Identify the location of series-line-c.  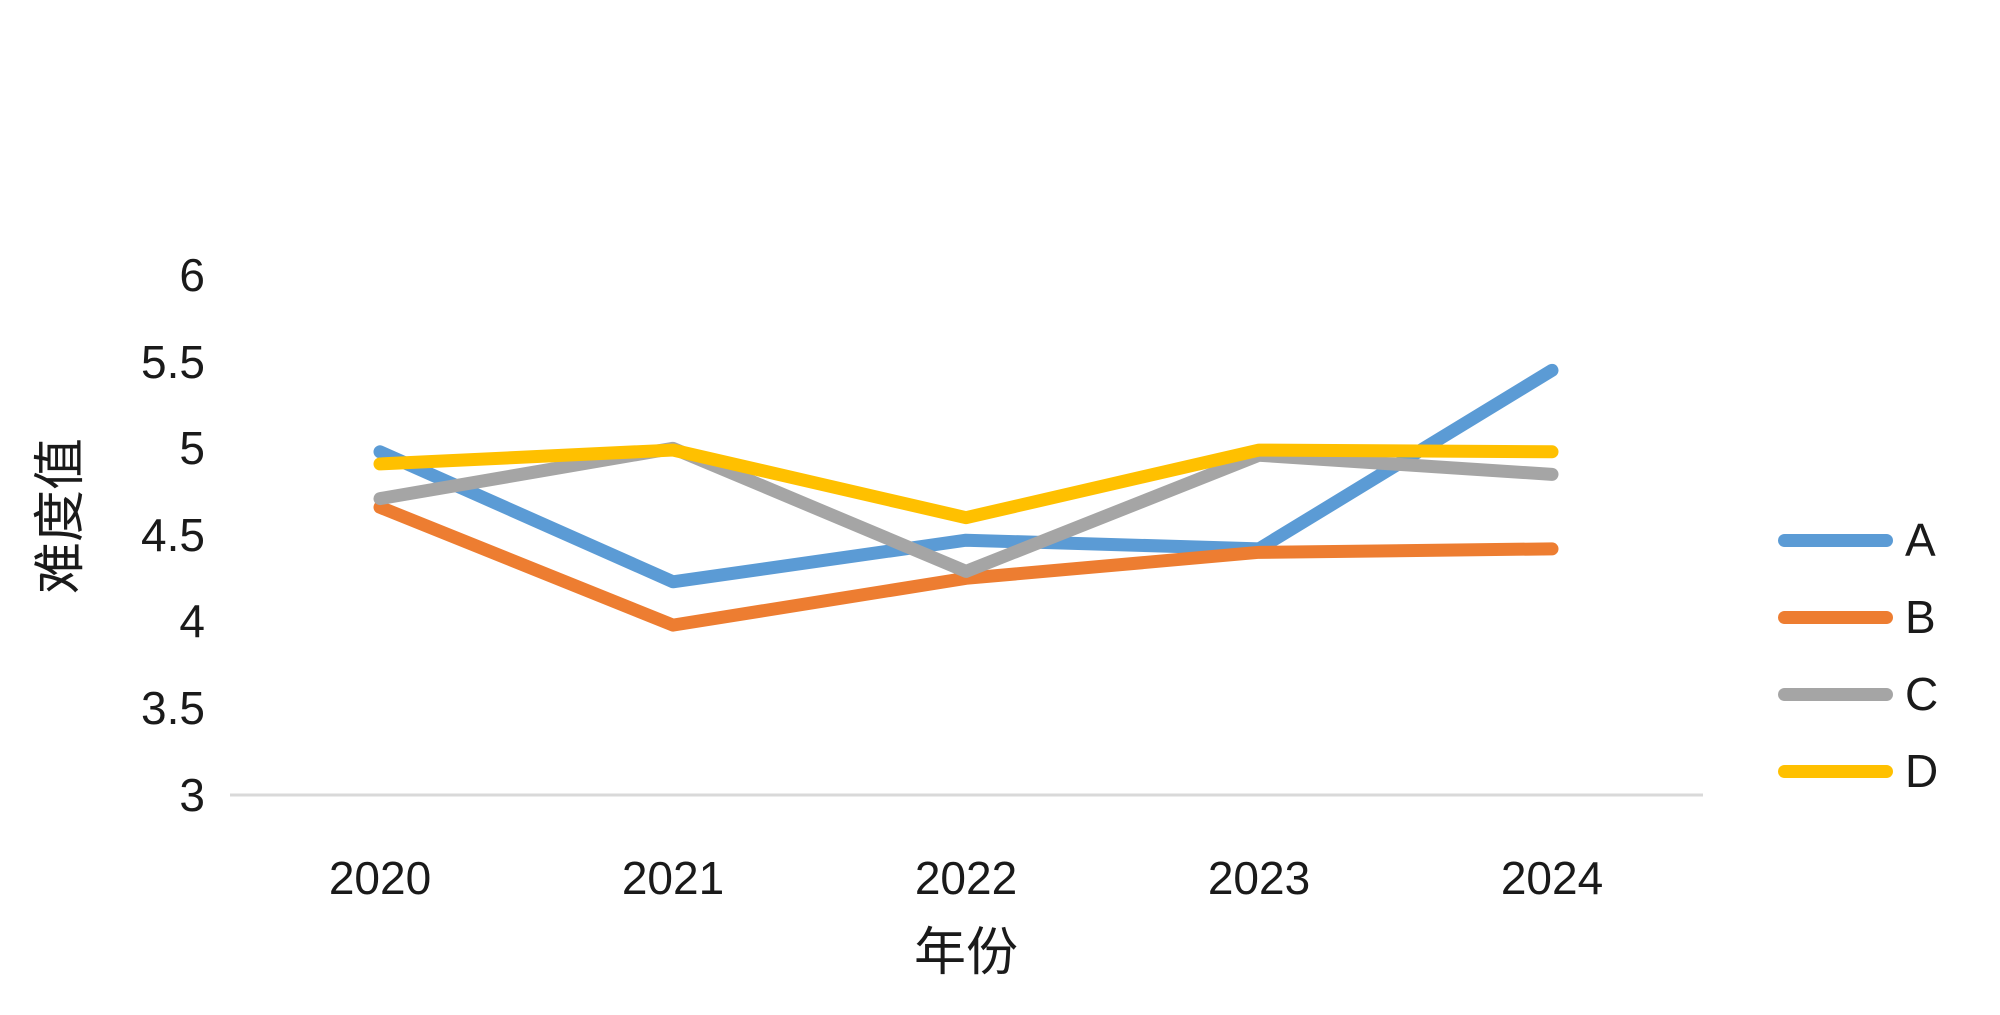
(966, 509).